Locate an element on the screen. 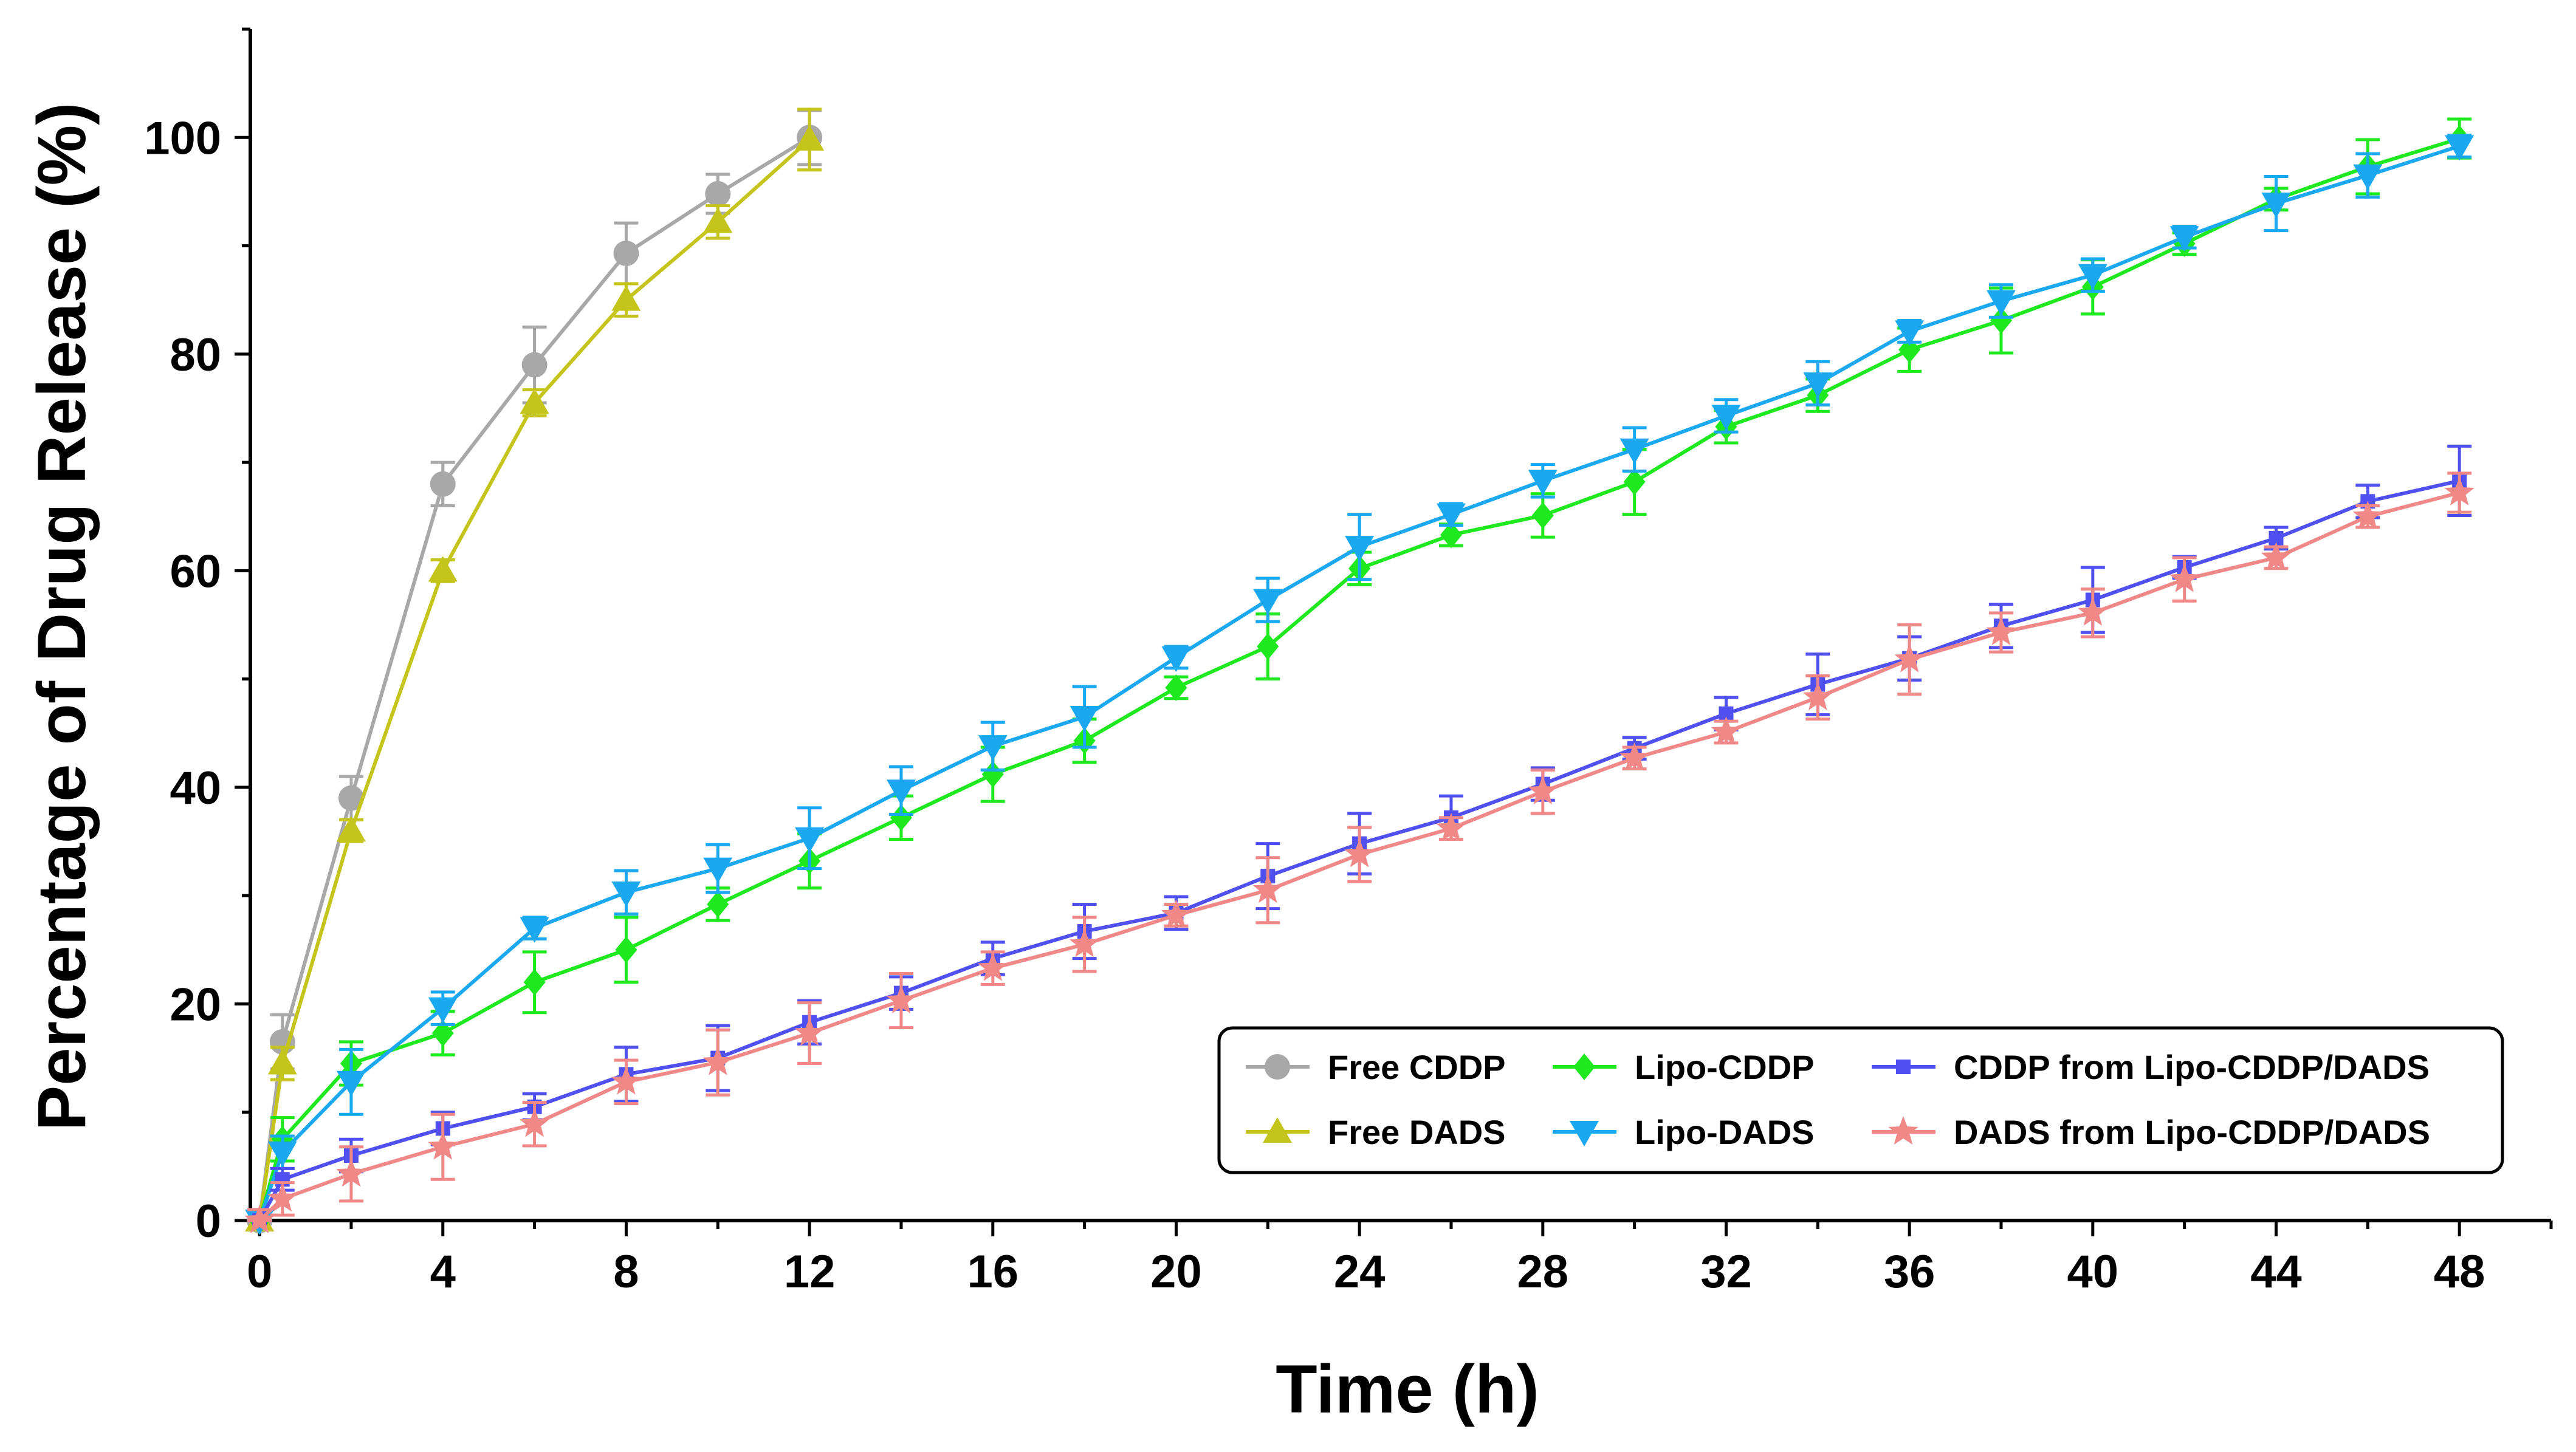 The image size is (2576, 1452). legend-item: DADS from Lipo-CDDP/DADS is located at coordinates (2151, 1132).